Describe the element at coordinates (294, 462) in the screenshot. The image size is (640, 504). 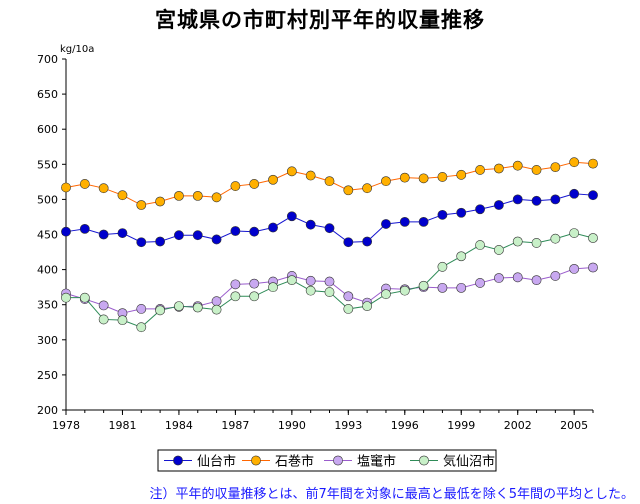
I see `legend-label: 石巻市` at that location.